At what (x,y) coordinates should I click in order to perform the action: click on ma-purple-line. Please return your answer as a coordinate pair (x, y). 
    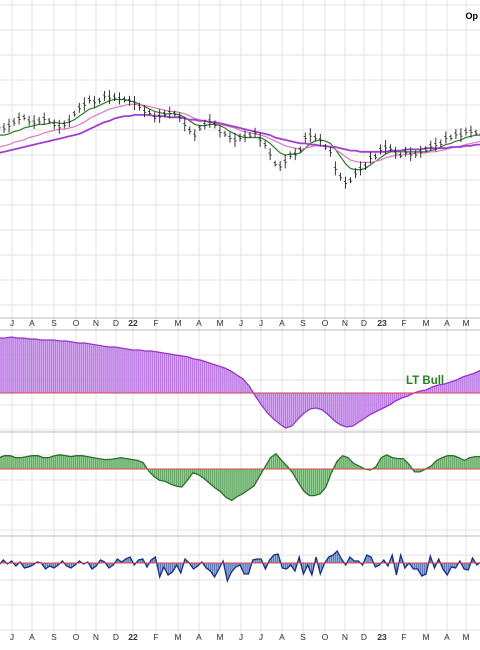
    Looking at the image, I should click on (240, 134).